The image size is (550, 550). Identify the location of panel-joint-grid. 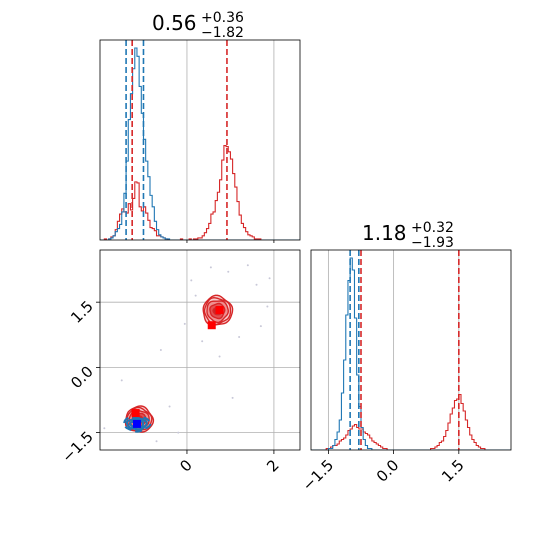
(200, 350).